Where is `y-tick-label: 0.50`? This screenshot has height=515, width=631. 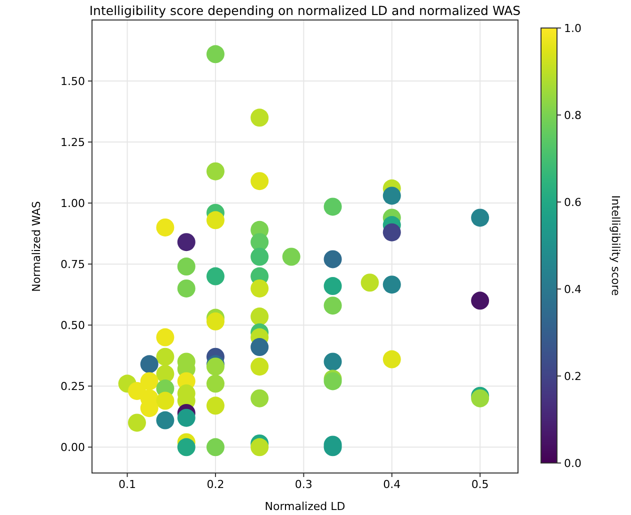
y-tick-label: 0.50 is located at coordinates (72, 325).